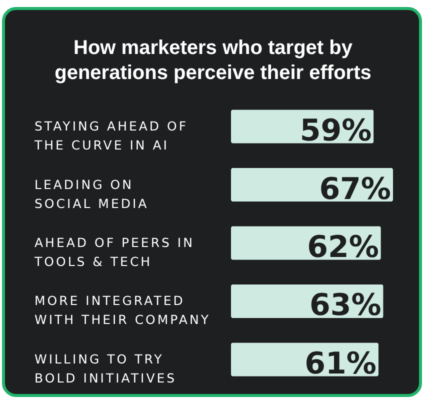 The image size is (424, 400). What do you see at coordinates (336, 131) in the screenshot?
I see `data-label: 59%` at bounding box center [336, 131].